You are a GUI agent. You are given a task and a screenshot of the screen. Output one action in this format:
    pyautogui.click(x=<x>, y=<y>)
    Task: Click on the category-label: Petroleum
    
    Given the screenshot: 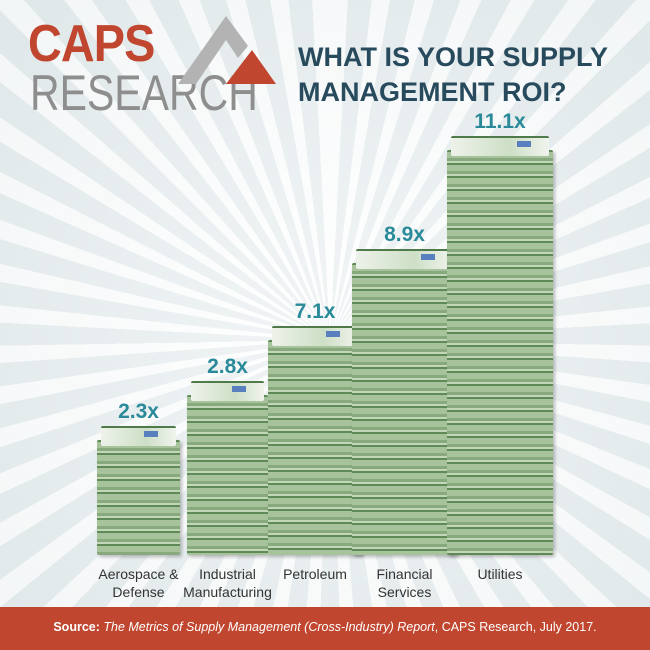 What is the action you would take?
    pyautogui.click(x=315, y=574)
    